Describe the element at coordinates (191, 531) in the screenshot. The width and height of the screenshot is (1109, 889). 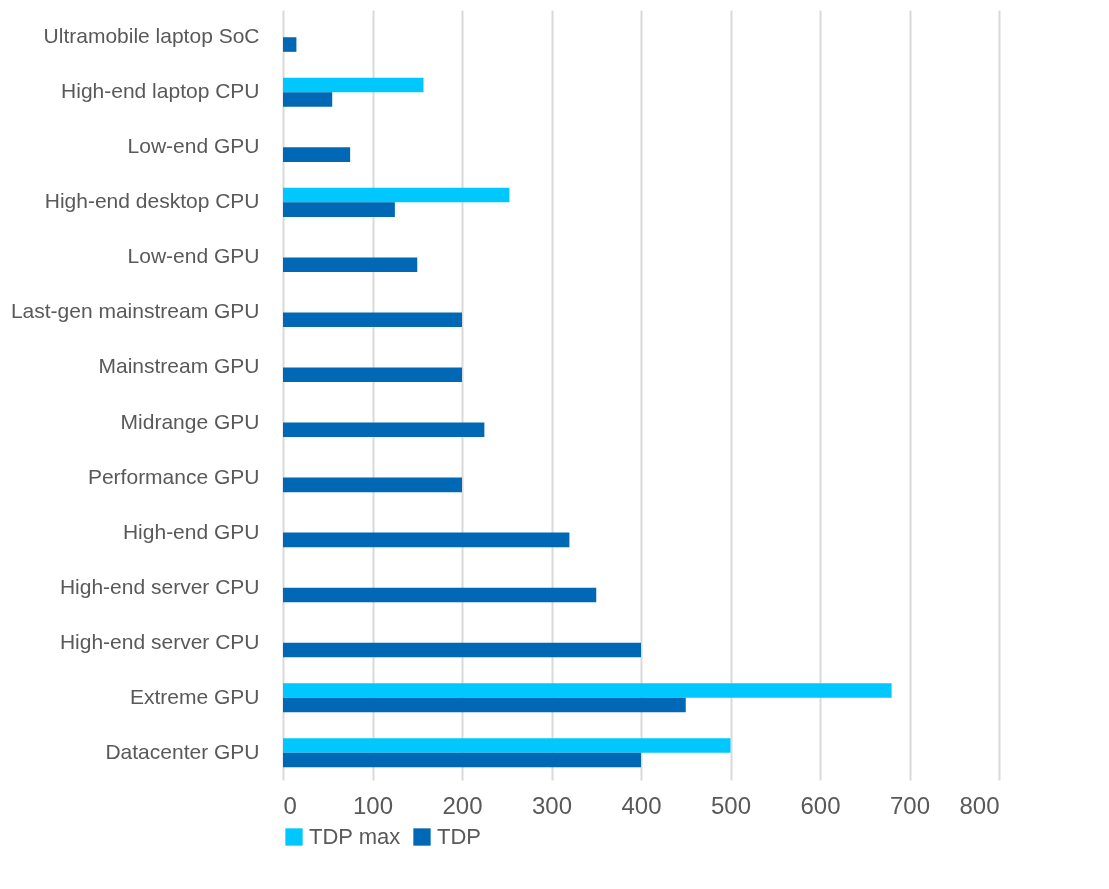
I see `y-tick-label: High-end GPU` at that location.